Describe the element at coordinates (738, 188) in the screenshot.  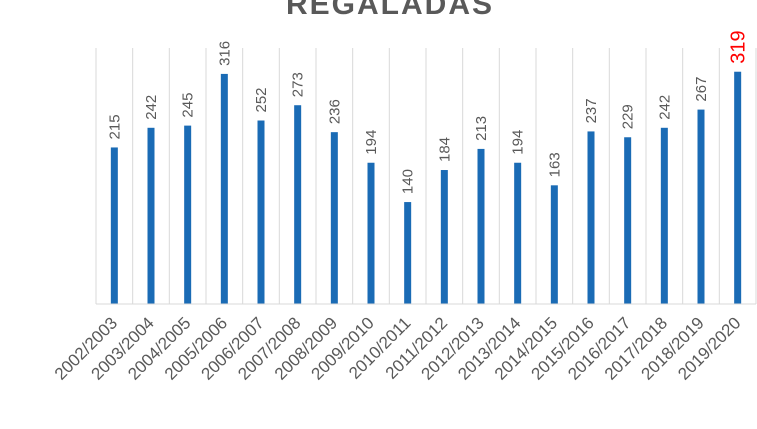
I see `bar-2019-2020` at that location.